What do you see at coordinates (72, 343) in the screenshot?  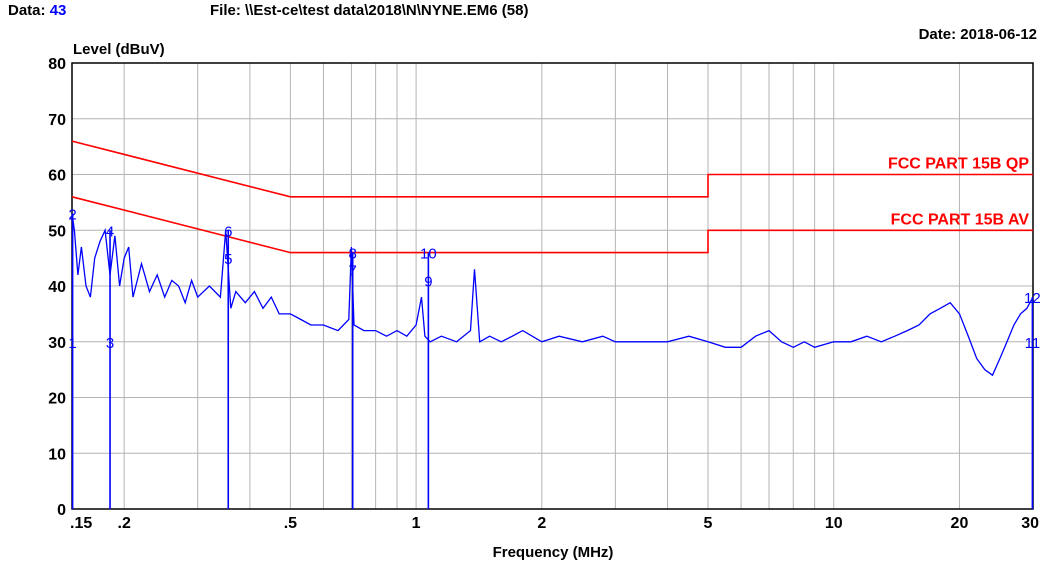 I see `marker-label: 1` at bounding box center [72, 343].